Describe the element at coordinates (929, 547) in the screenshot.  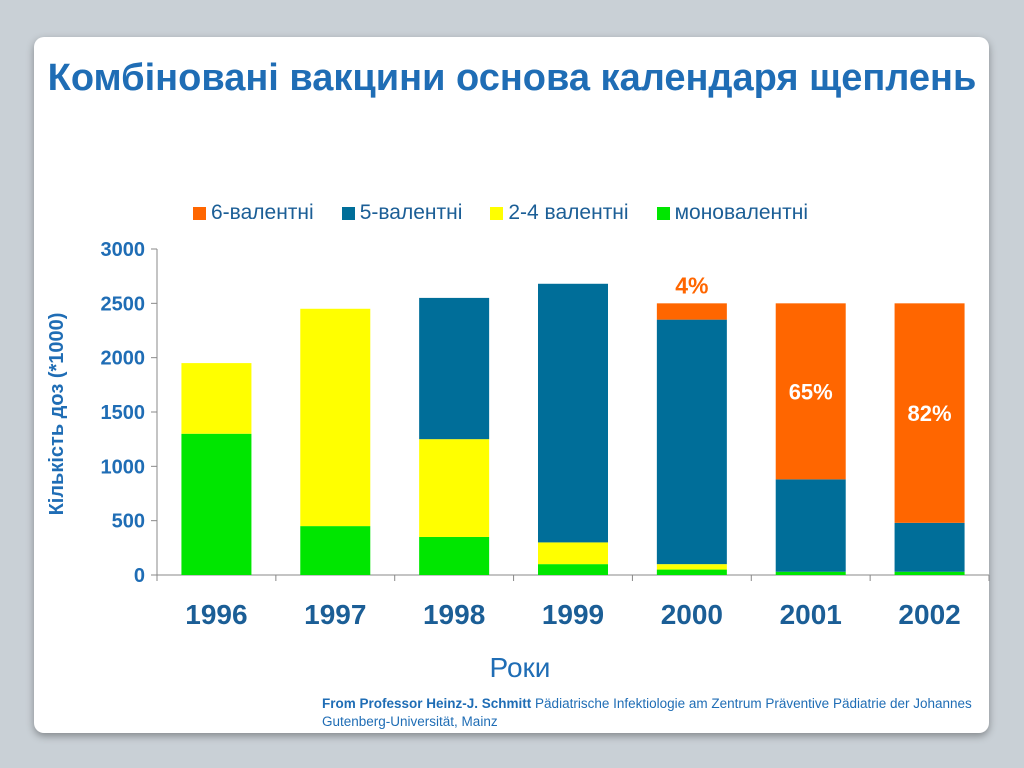
I see `bar-segment-penta-2002` at that location.